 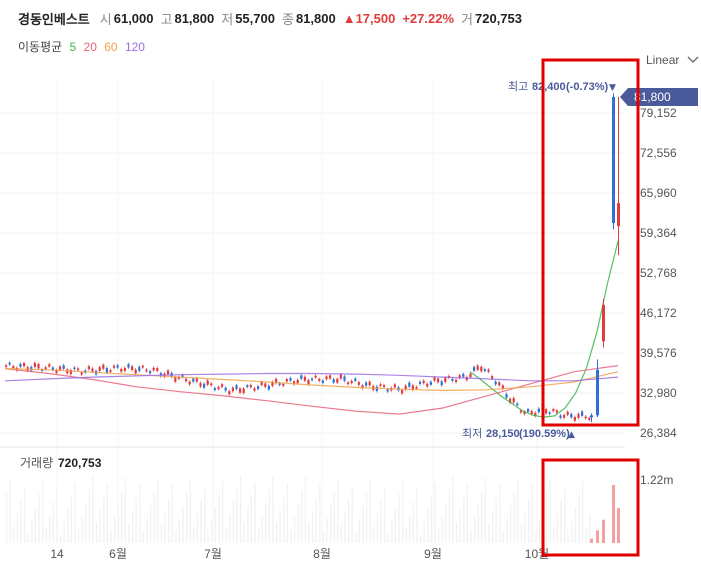 I want to click on open-value: 61,000, so click(x=133, y=18).